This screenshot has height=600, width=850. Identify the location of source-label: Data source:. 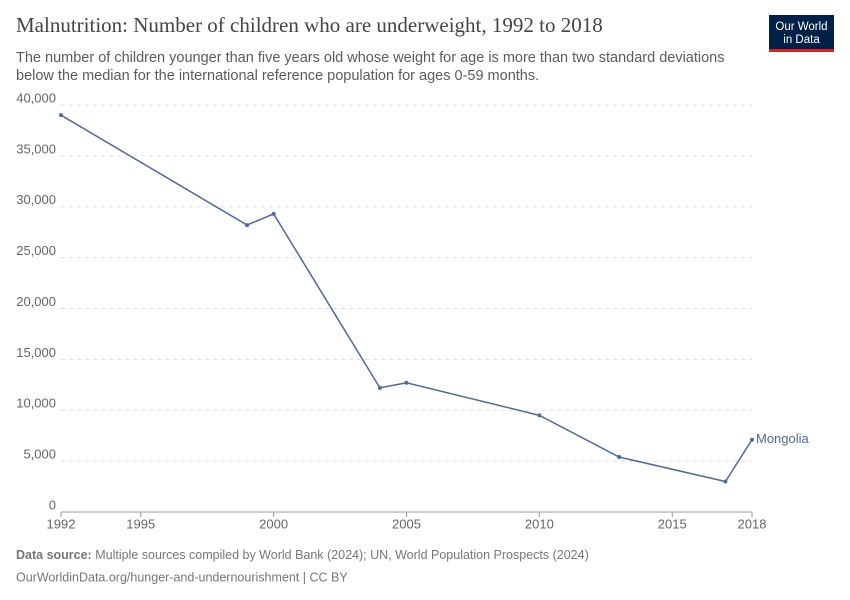
(54, 555).